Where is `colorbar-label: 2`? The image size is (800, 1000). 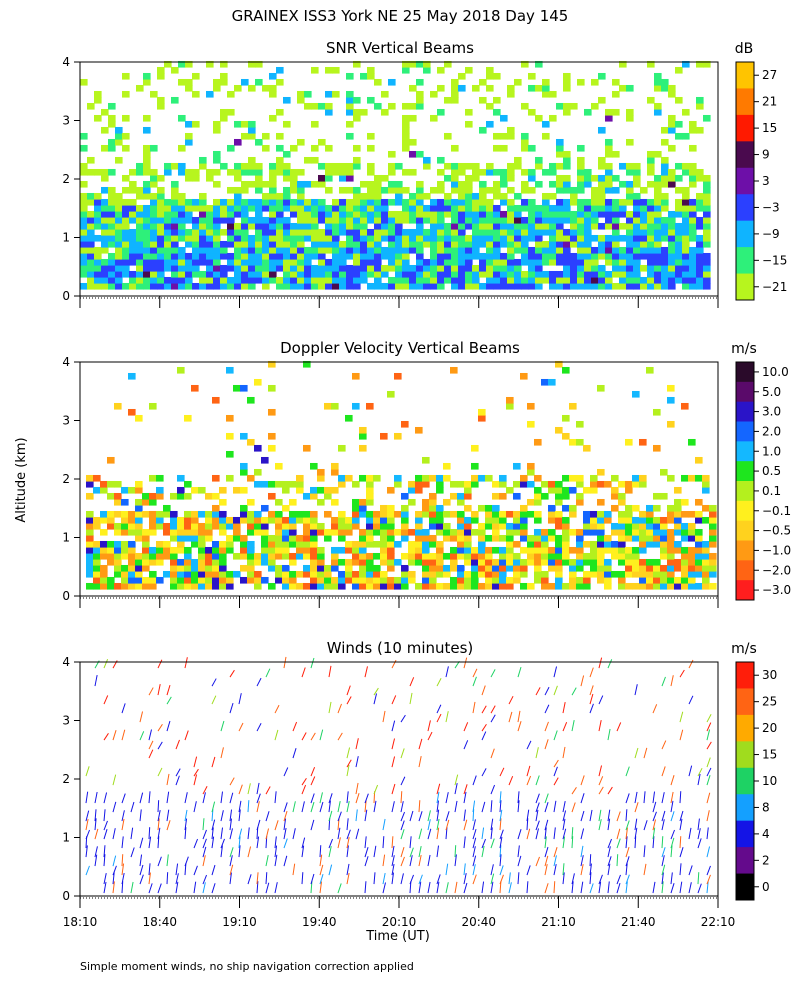
colorbar-label: 2 is located at coordinates (766, 860).